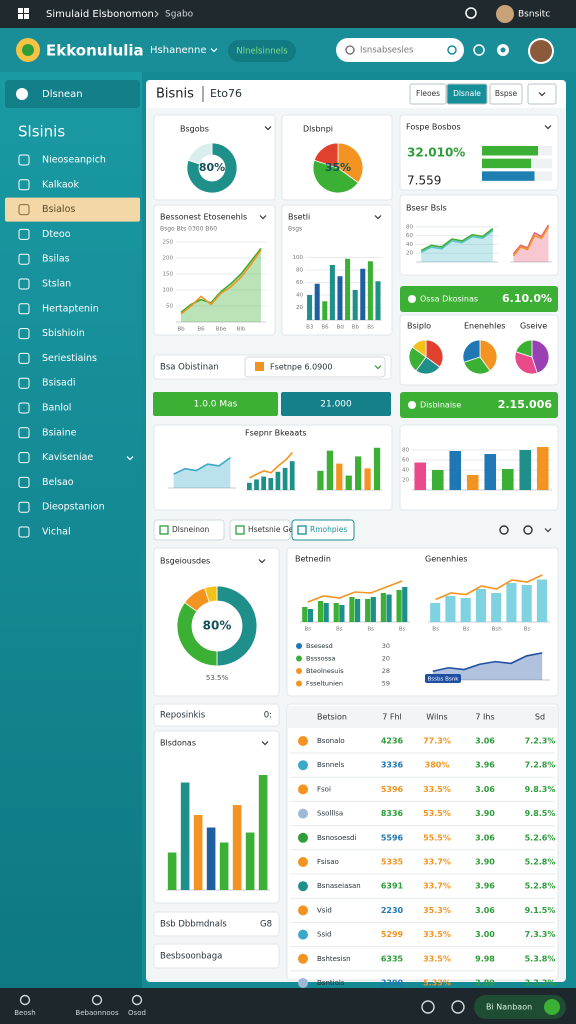  What do you see at coordinates (56, 234) in the screenshot?
I see `sidebar-item: Dteoo` at bounding box center [56, 234].